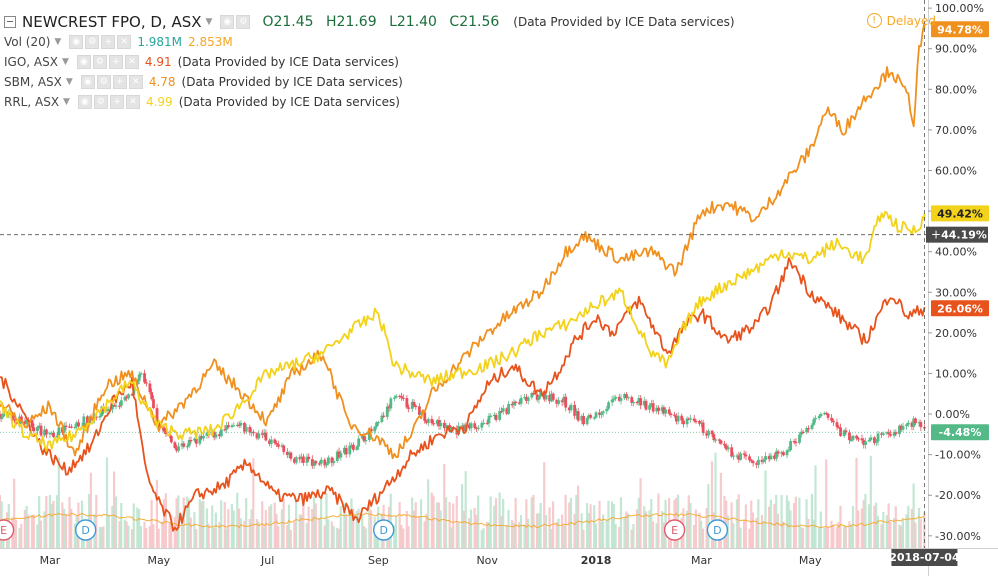 The height and width of the screenshot is (576, 998). I want to click on x-tick-label: Jul, so click(267, 560).